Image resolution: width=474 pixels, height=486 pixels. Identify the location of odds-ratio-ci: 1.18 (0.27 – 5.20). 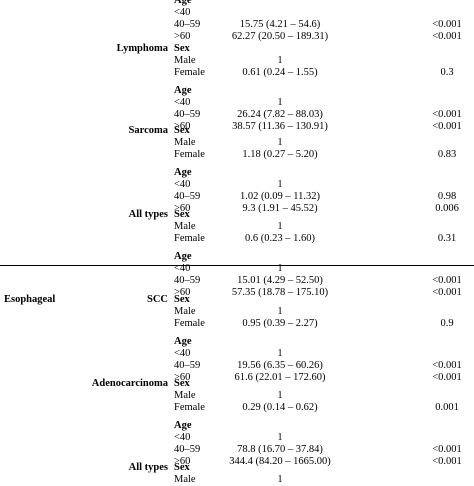
(280, 154).